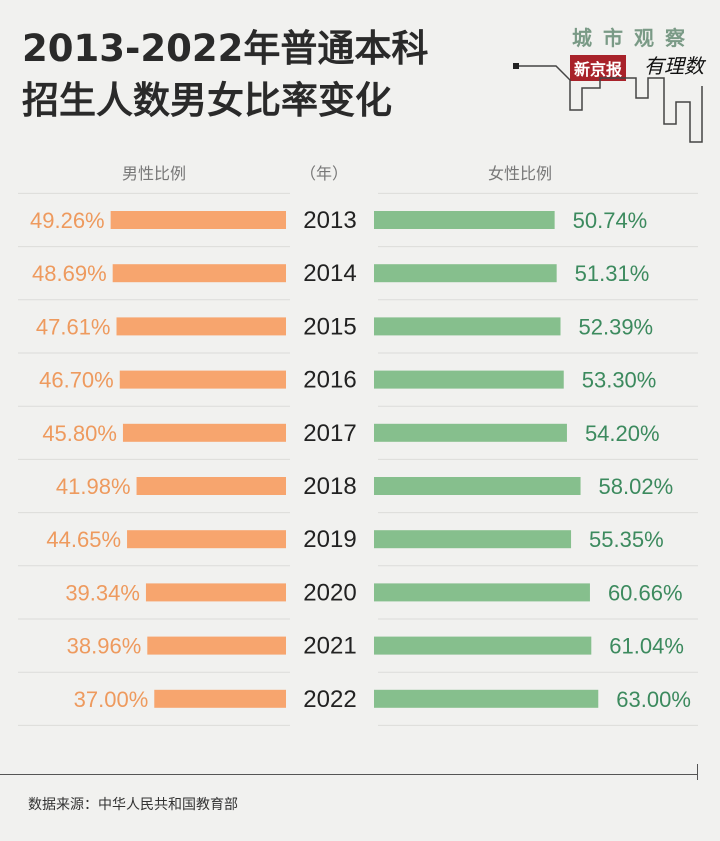 The image size is (720, 841). What do you see at coordinates (598, 68) in the screenshot?
I see `logo-brand: 新京报` at bounding box center [598, 68].